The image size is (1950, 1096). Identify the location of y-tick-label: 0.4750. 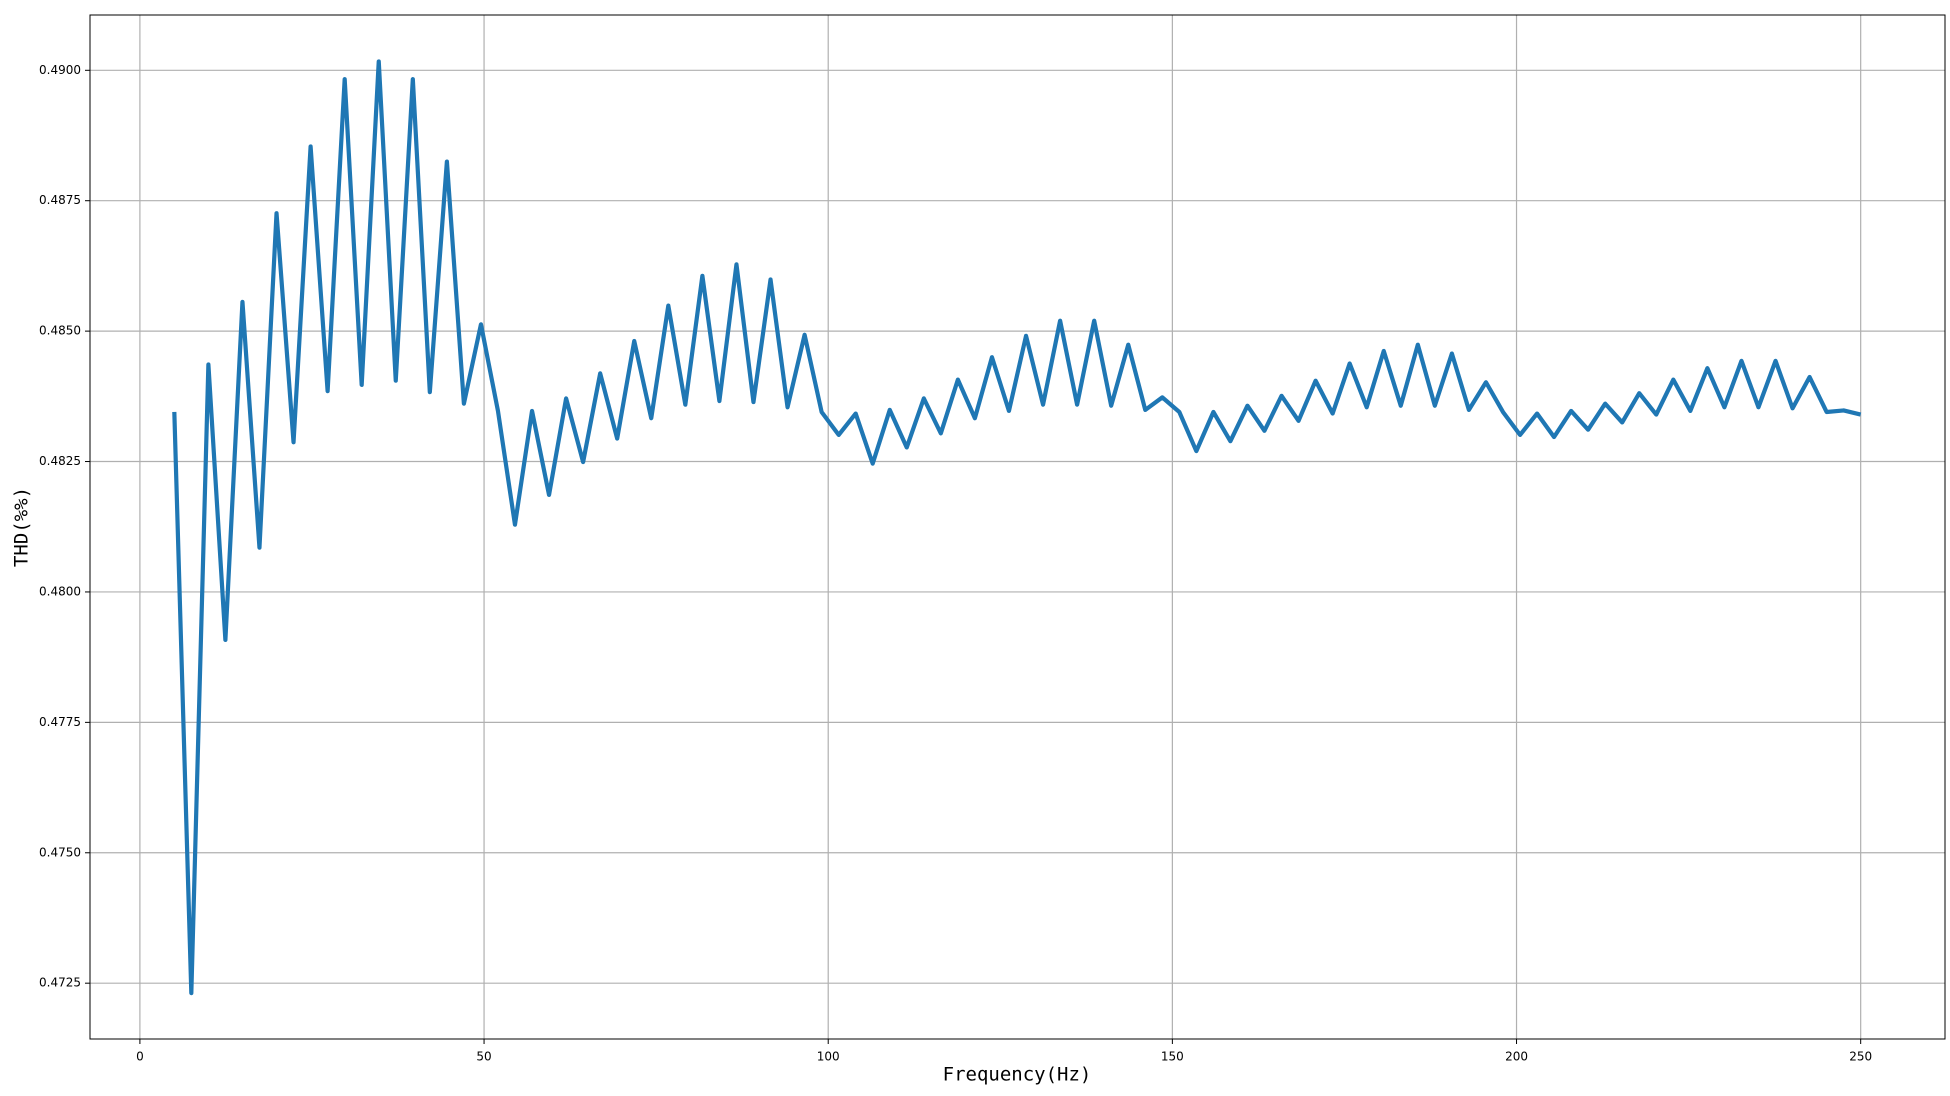
(60, 852).